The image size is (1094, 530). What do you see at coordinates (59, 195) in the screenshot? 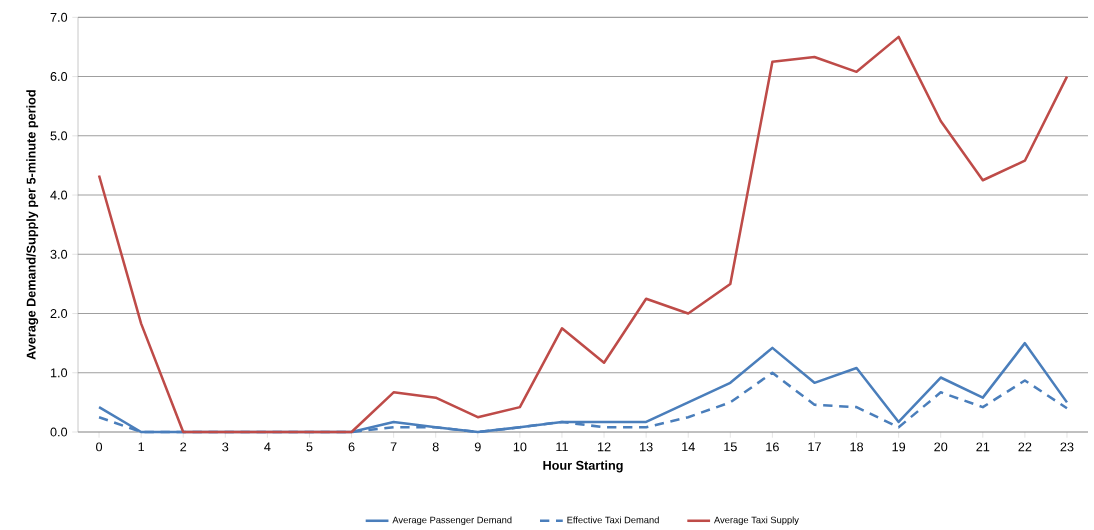
I see `y-tick-label: 4.0` at bounding box center [59, 195].